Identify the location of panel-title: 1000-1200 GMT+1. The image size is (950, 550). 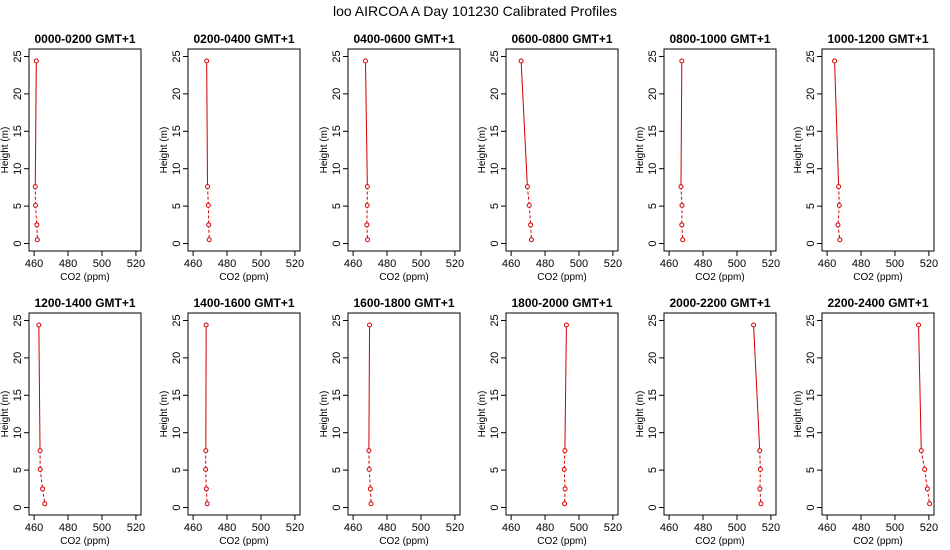
(877, 39).